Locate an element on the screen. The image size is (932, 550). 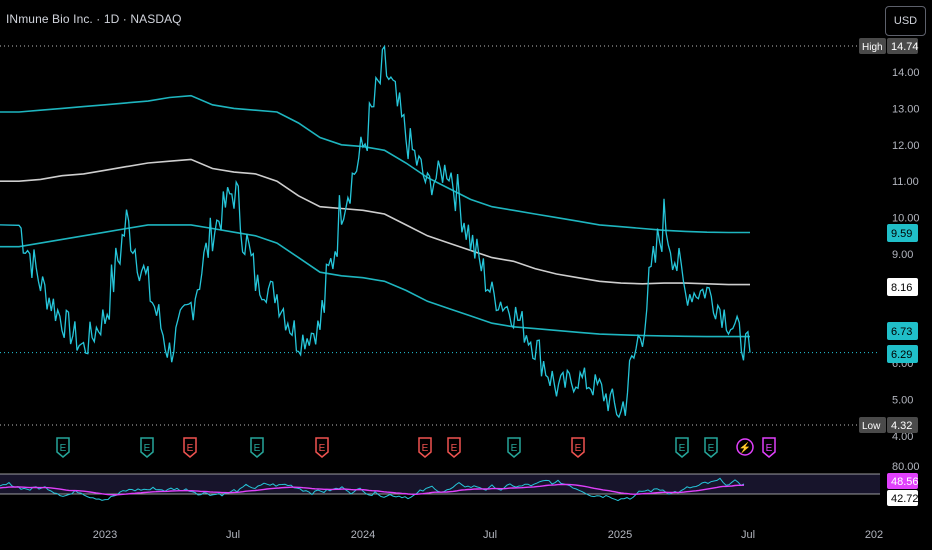
price-value-tag-text: 9.59 is located at coordinates (901, 234).